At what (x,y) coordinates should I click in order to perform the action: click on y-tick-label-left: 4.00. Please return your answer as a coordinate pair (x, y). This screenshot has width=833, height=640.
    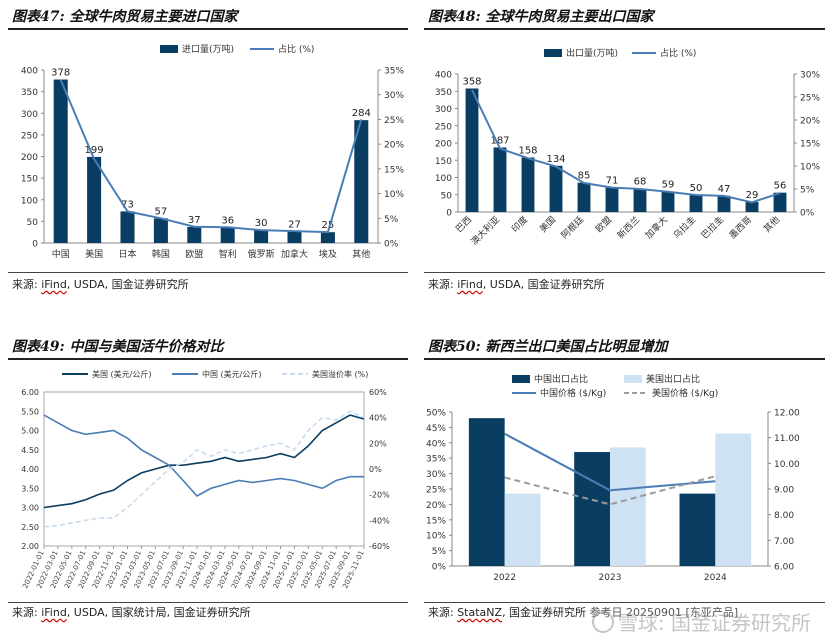
    Looking at the image, I should click on (30, 469).